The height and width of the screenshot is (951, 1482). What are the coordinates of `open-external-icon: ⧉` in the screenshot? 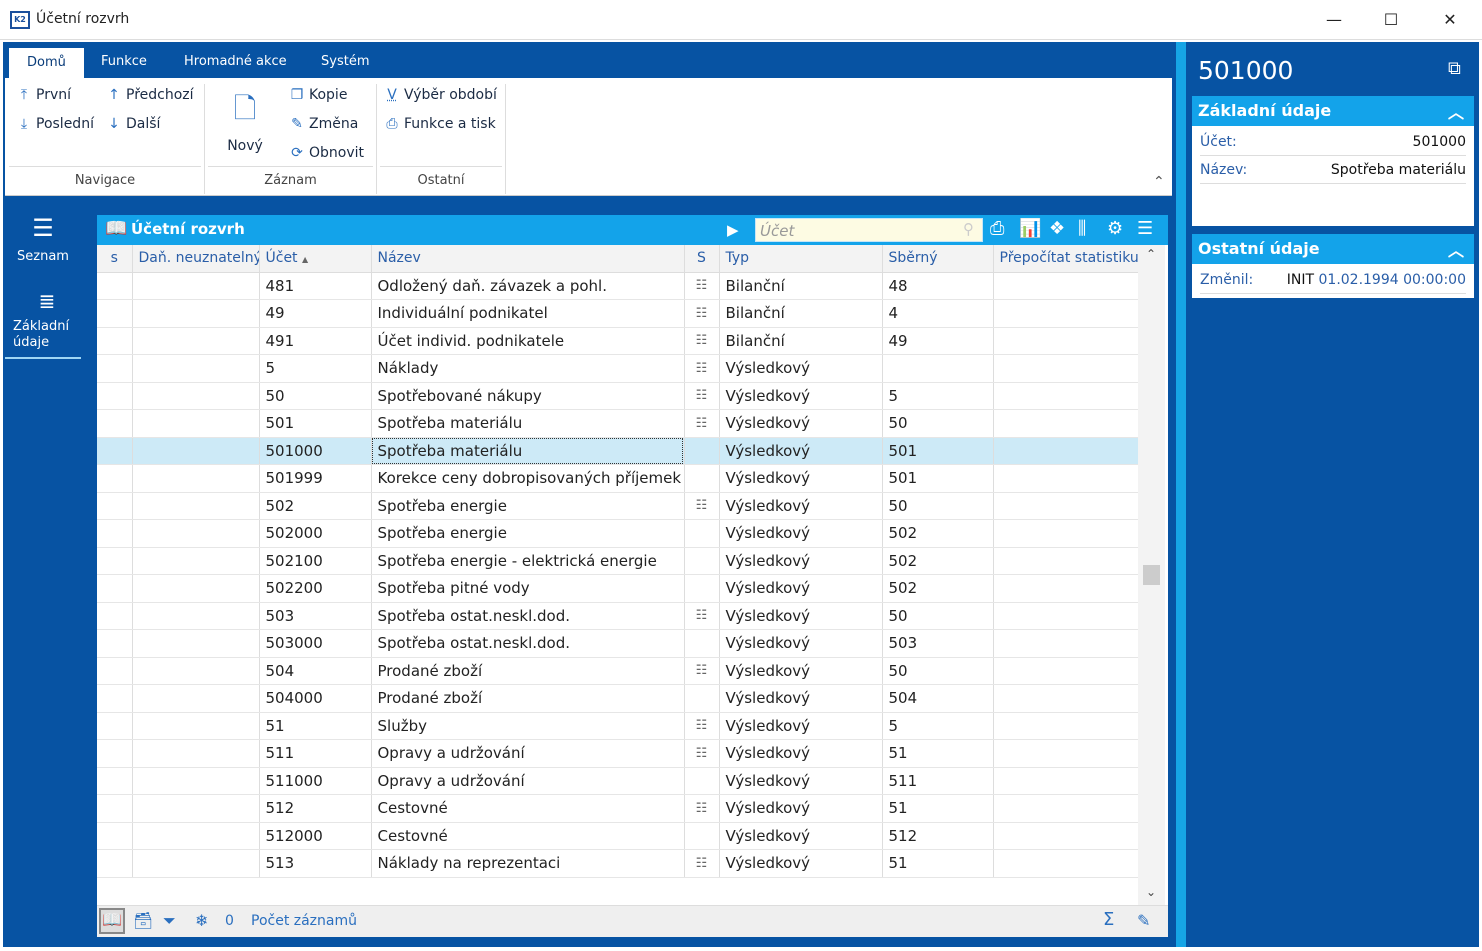 It's located at (1454, 68).